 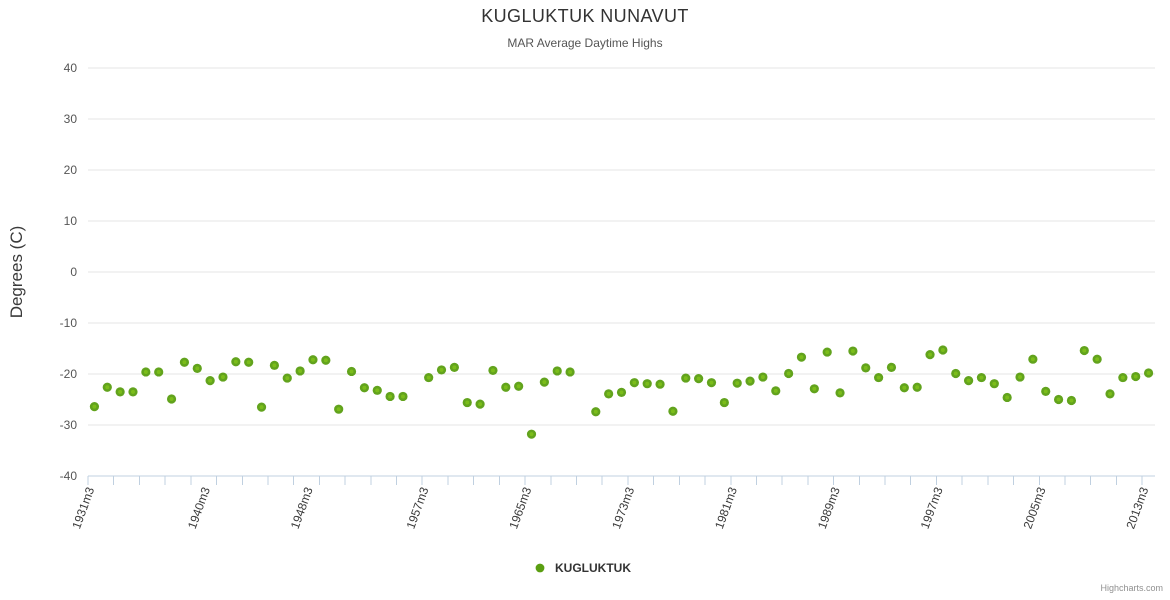 What do you see at coordinates (71, 221) in the screenshot?
I see `y-axis-tick-label: 10` at bounding box center [71, 221].